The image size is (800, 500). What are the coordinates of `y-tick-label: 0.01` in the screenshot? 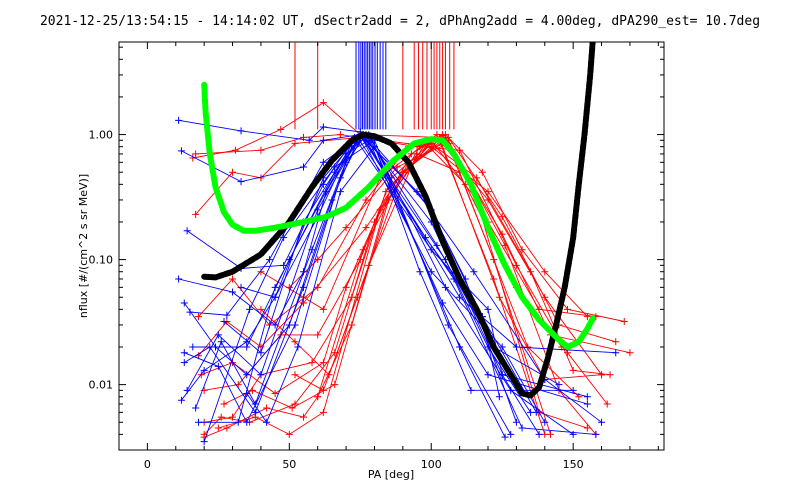 It's located at (101, 385).